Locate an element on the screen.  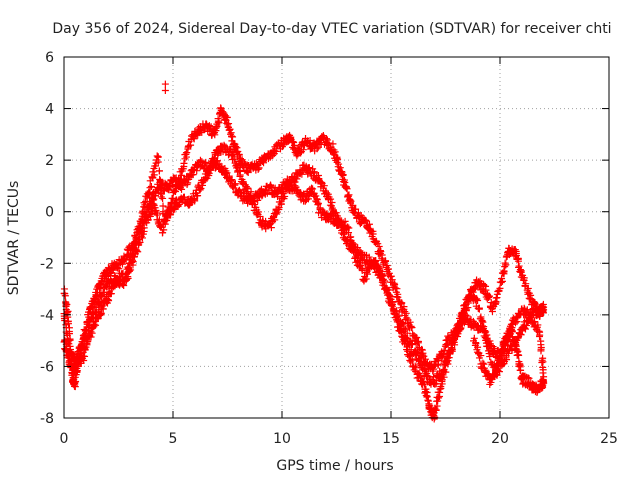
x-tick-label: 25 is located at coordinates (609, 439).